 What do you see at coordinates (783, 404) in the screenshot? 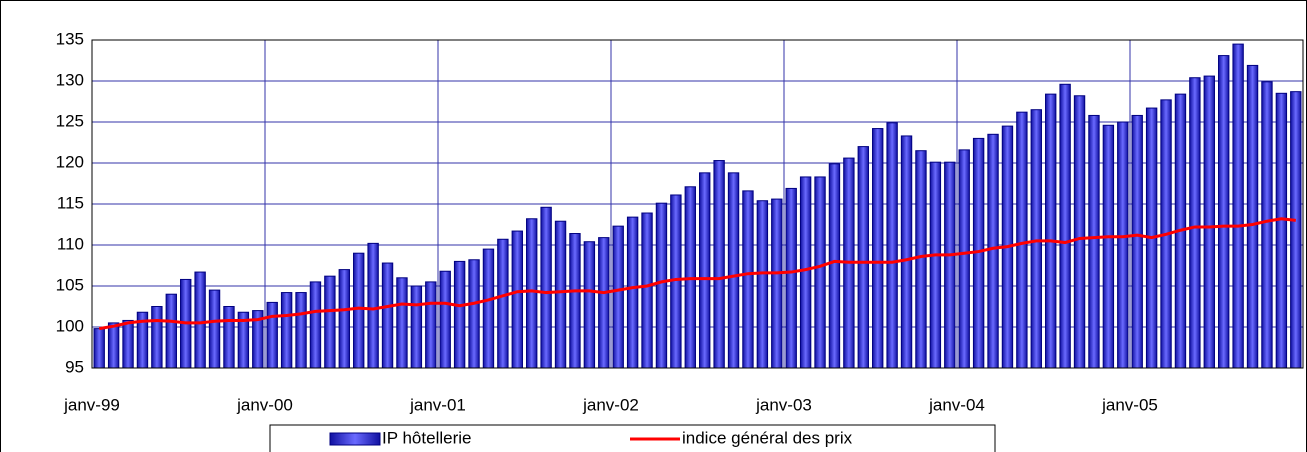
I see `x-tick-label: janv-03` at bounding box center [783, 404].